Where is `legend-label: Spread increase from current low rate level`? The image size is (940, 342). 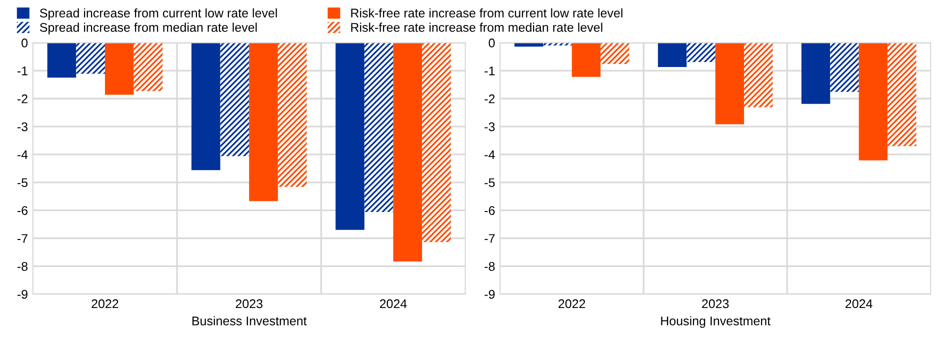 legend-label: Spread increase from current low rate level is located at coordinates (158, 14).